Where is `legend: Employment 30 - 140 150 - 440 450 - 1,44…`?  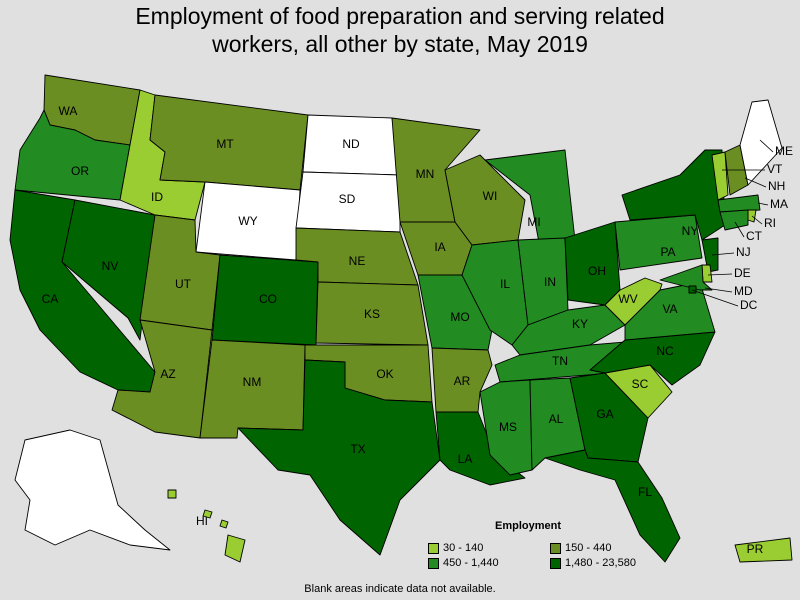 legend: Employment 30 - 140 150 - 440 450 - 1,44… is located at coordinates (543, 544).